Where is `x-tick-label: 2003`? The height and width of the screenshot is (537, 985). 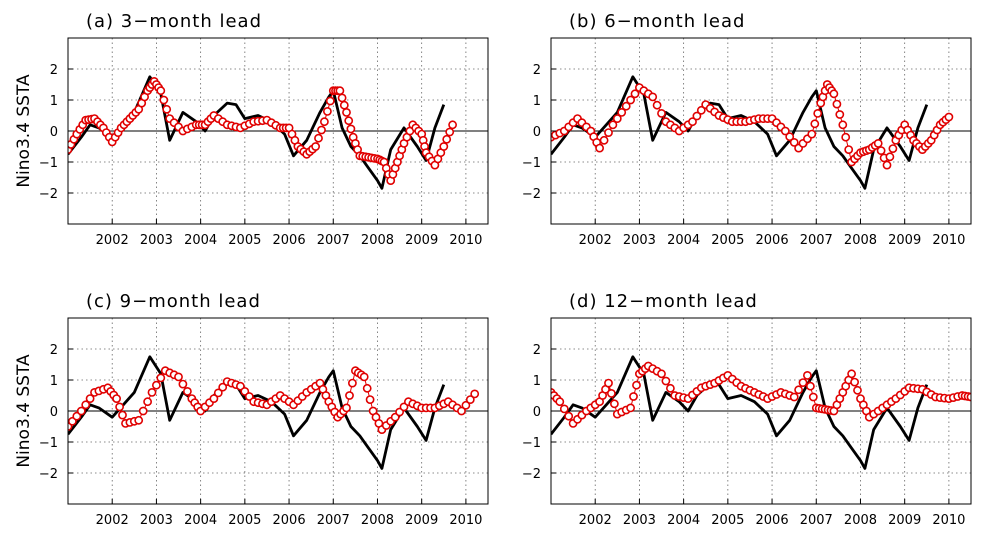 x-tick-label: 2003 is located at coordinates (156, 520).